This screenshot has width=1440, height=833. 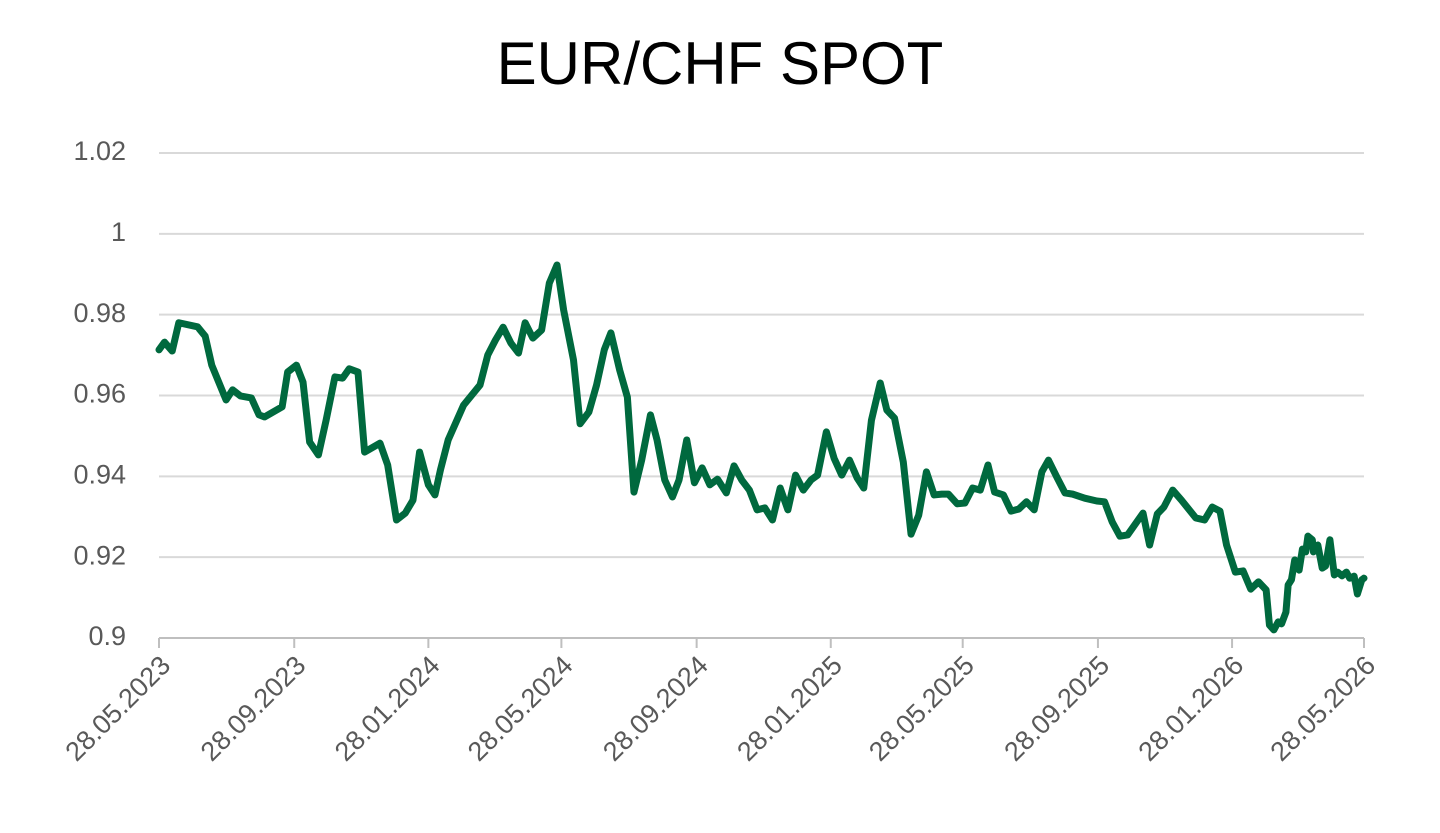 What do you see at coordinates (1056, 708) in the screenshot?
I see `x-tick-label: 28.09.2025` at bounding box center [1056, 708].